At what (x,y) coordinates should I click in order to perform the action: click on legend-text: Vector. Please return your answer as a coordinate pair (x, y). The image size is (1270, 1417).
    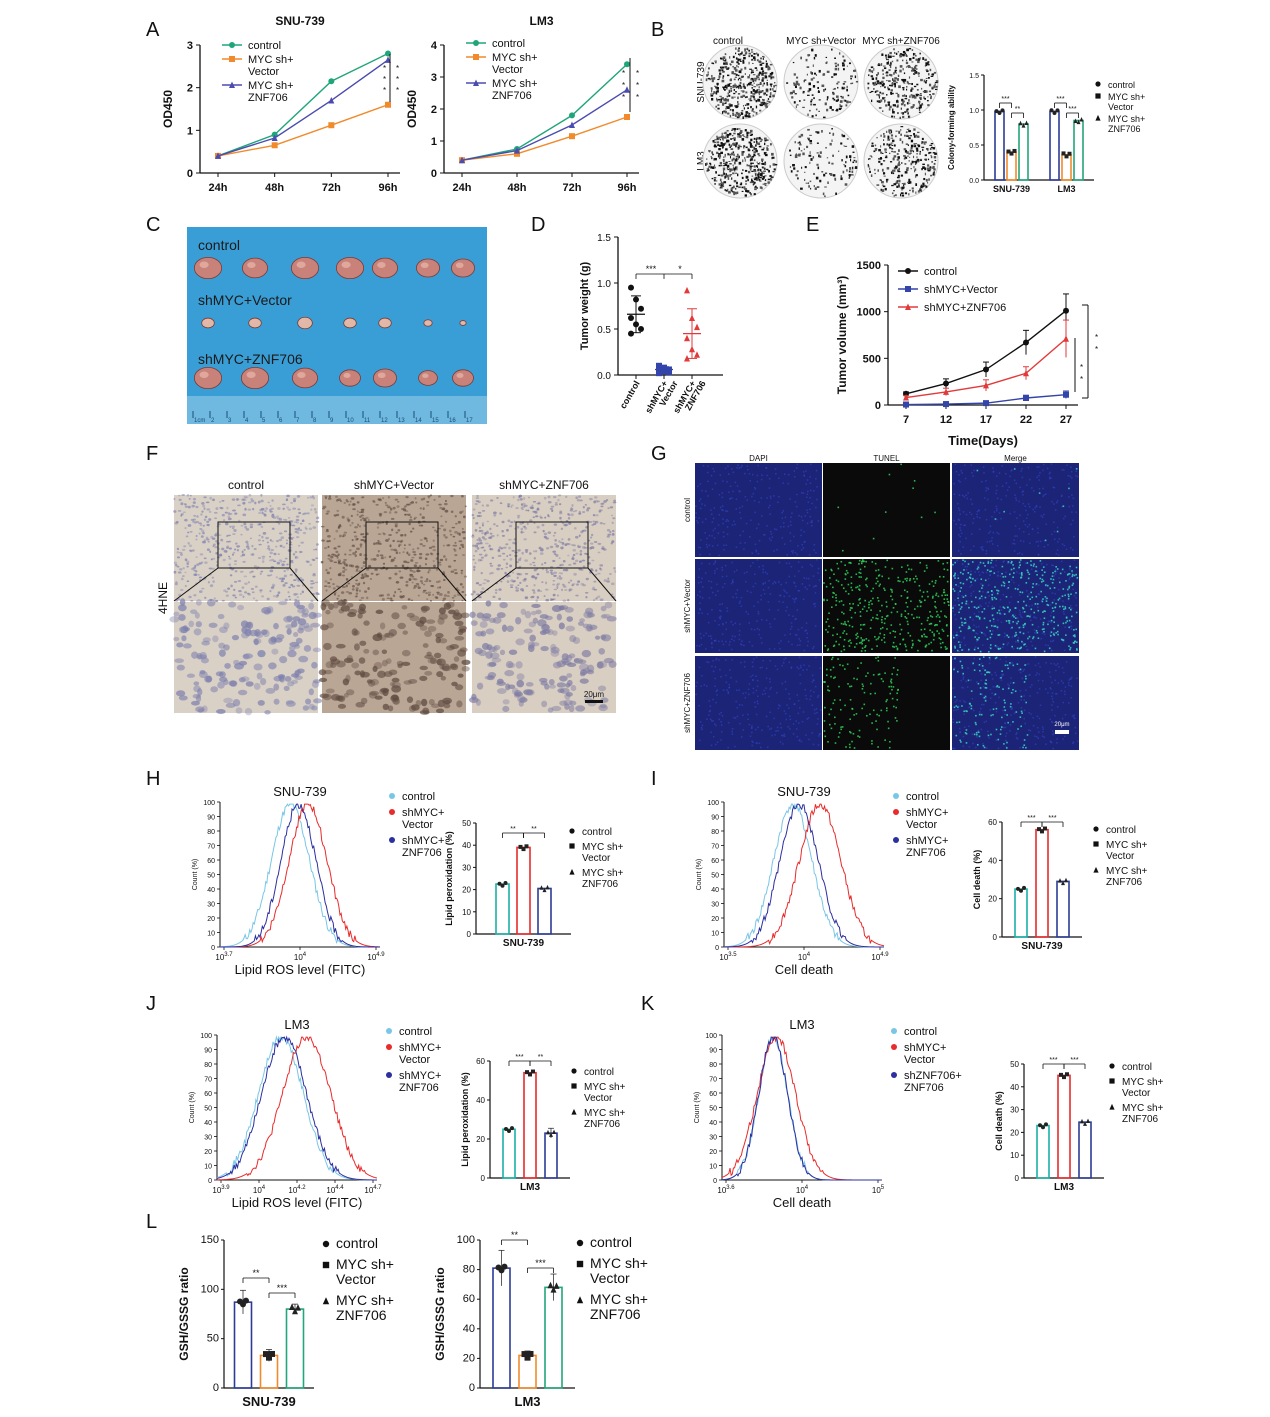
    Looking at the image, I should click on (1121, 107).